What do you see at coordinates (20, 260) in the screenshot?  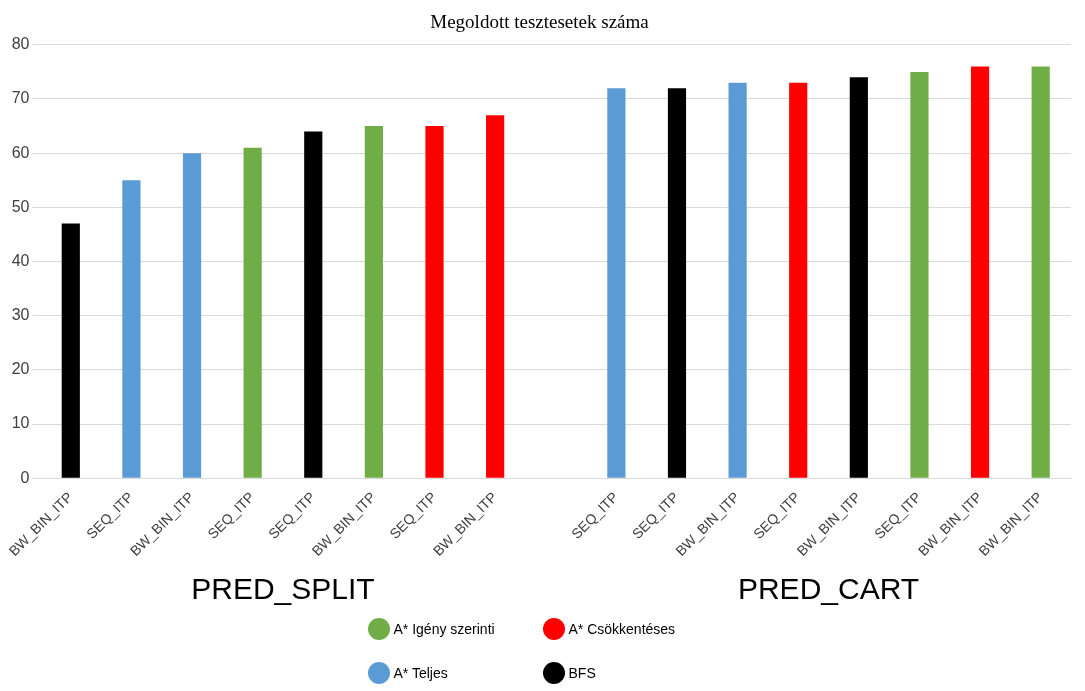 I see `y-tick-label: 40` at bounding box center [20, 260].